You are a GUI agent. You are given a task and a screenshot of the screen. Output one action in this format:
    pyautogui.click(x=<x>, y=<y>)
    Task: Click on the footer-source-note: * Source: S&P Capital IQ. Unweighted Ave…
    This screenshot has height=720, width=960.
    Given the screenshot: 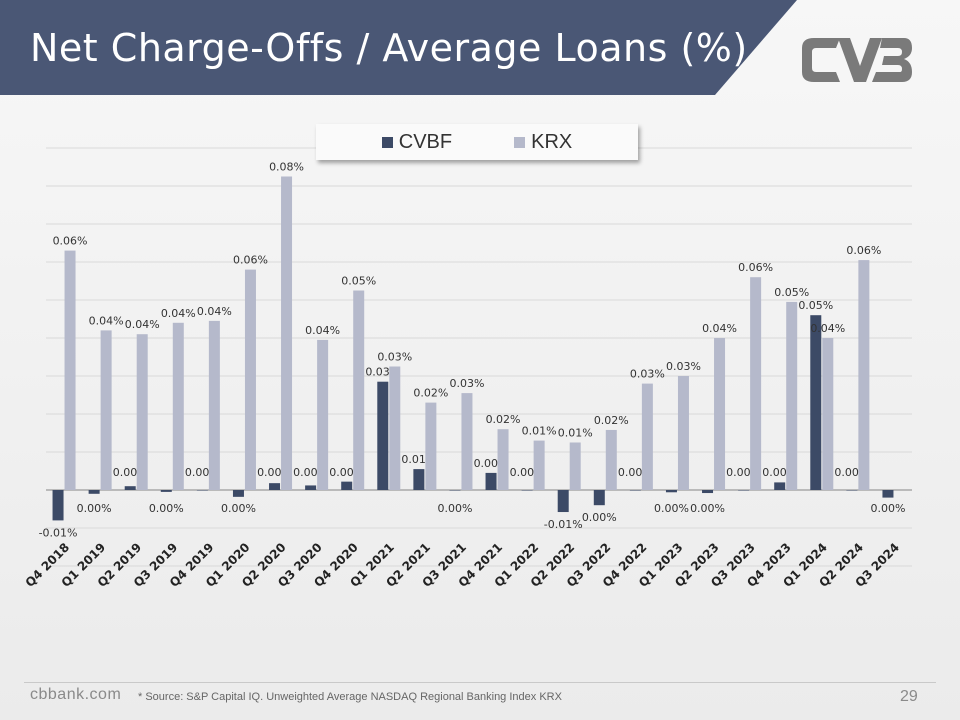 What is the action you would take?
    pyautogui.click(x=350, y=697)
    